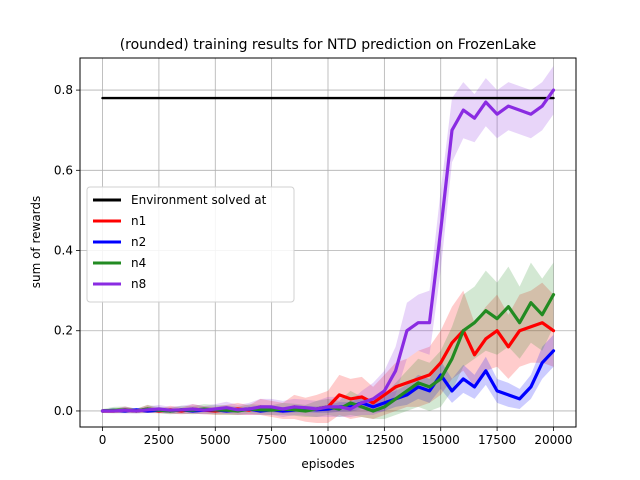  Describe the element at coordinates (215, 440) in the screenshot. I see `x-tick-label: 5000` at that location.